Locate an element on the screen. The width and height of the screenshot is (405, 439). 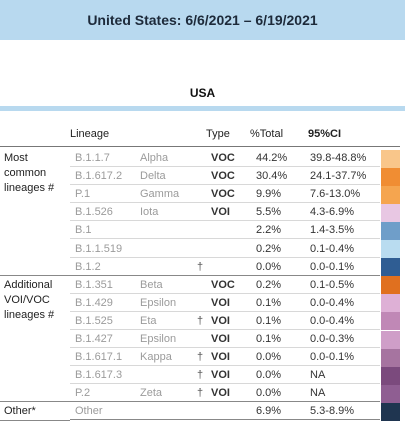
table-row: B.1.429 Epsilon VOI 0.1% 0.0-0.4% is located at coordinates (225, 303).